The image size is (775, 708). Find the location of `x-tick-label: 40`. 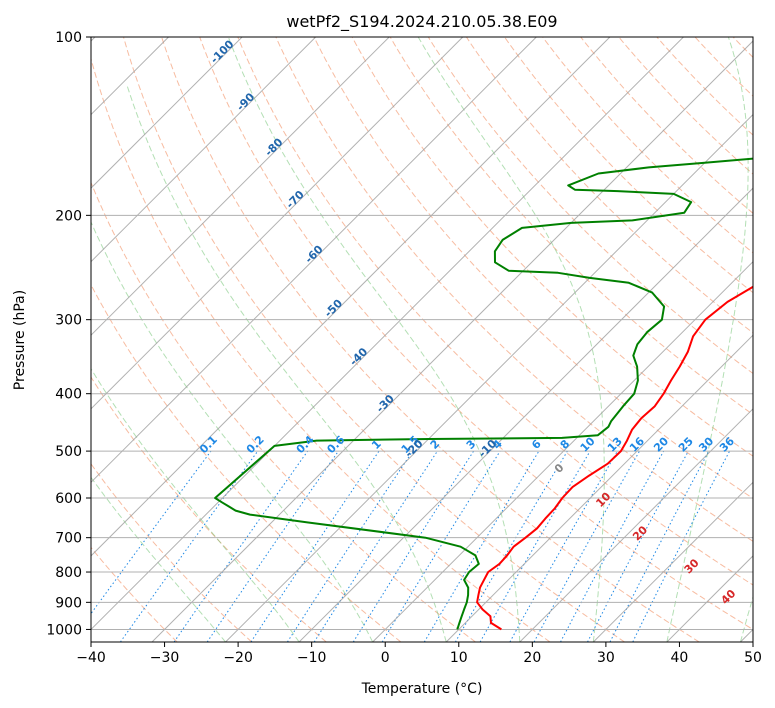

x-tick-label: 40 is located at coordinates (680, 658).